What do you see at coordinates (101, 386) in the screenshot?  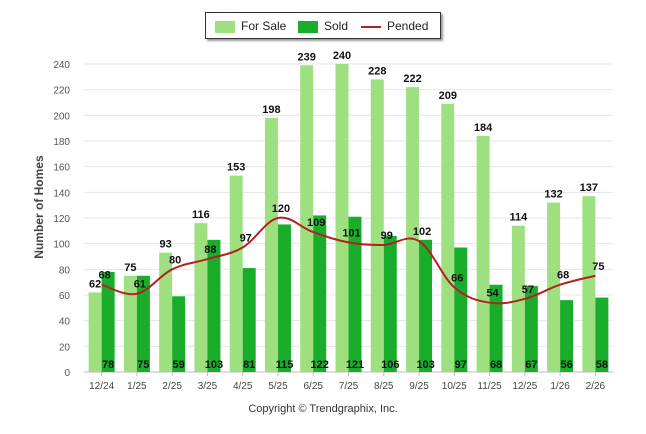 I see `x-tick-label: 12/24` at bounding box center [101, 386].